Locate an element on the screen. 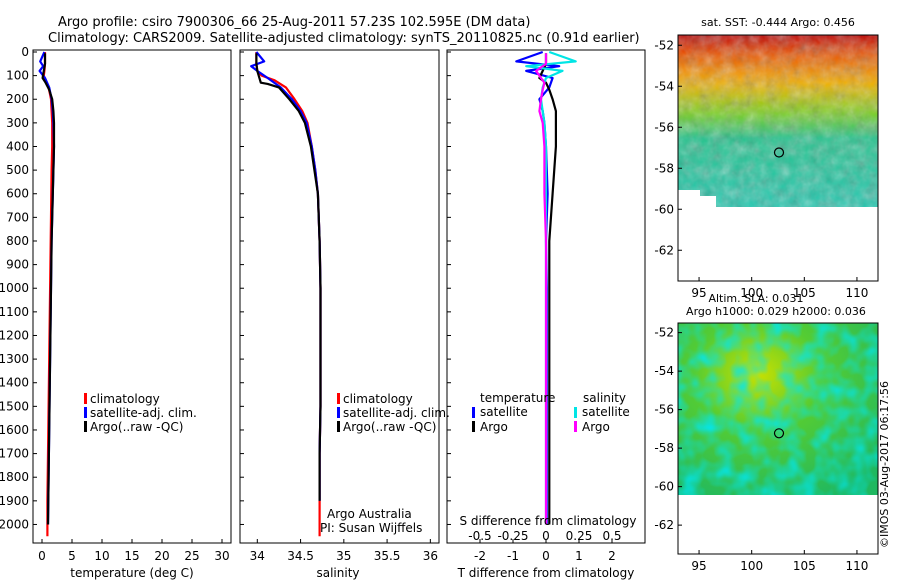 The image size is (900, 580). series-line-satellite-adj-clim- is located at coordinates (286, 276).